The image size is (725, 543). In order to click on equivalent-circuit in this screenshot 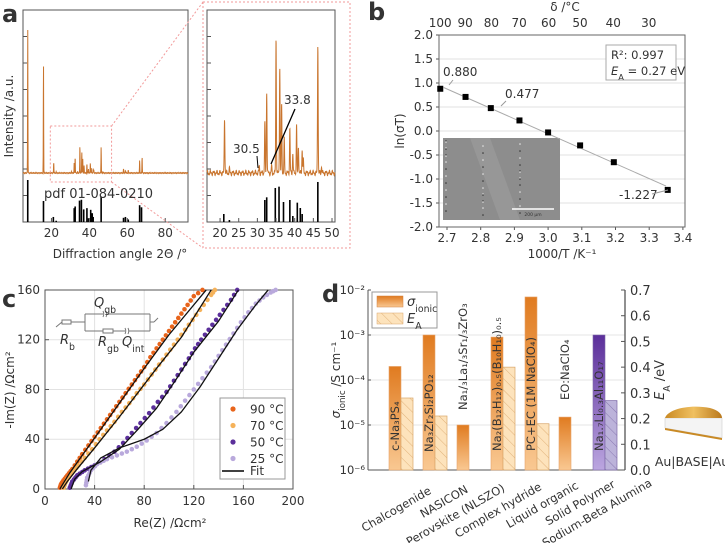, I will do `click(107, 322)`.